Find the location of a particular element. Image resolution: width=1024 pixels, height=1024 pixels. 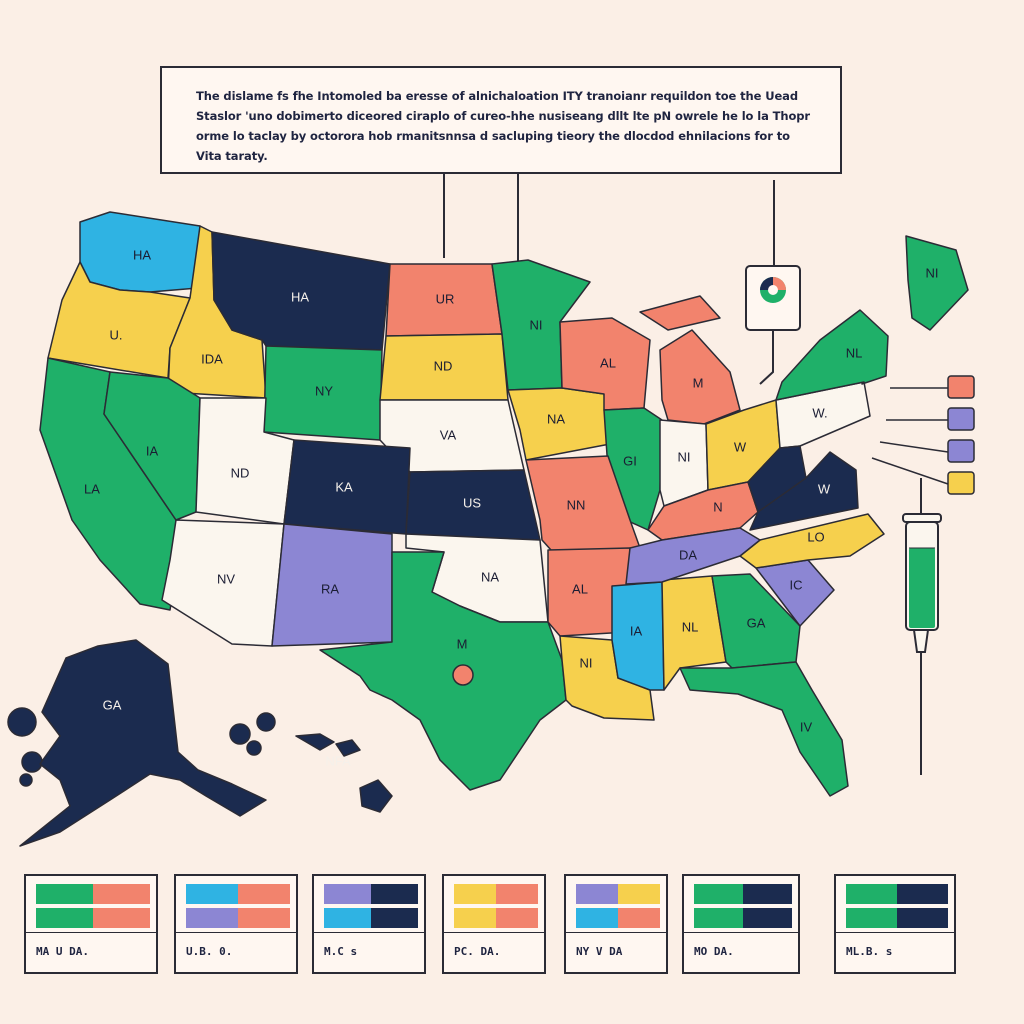

state-label-il: GI is located at coordinates (630, 460).